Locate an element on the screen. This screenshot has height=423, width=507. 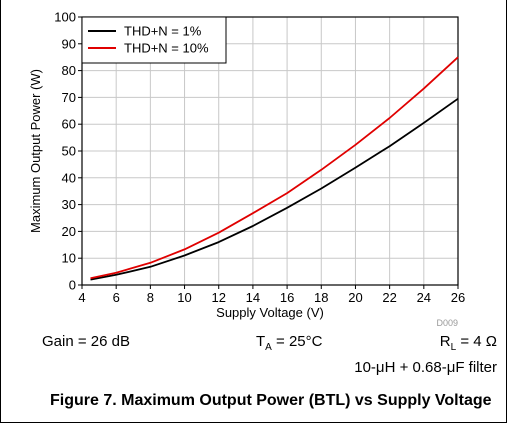
y-tick-label: 0 is located at coordinates (72, 285).